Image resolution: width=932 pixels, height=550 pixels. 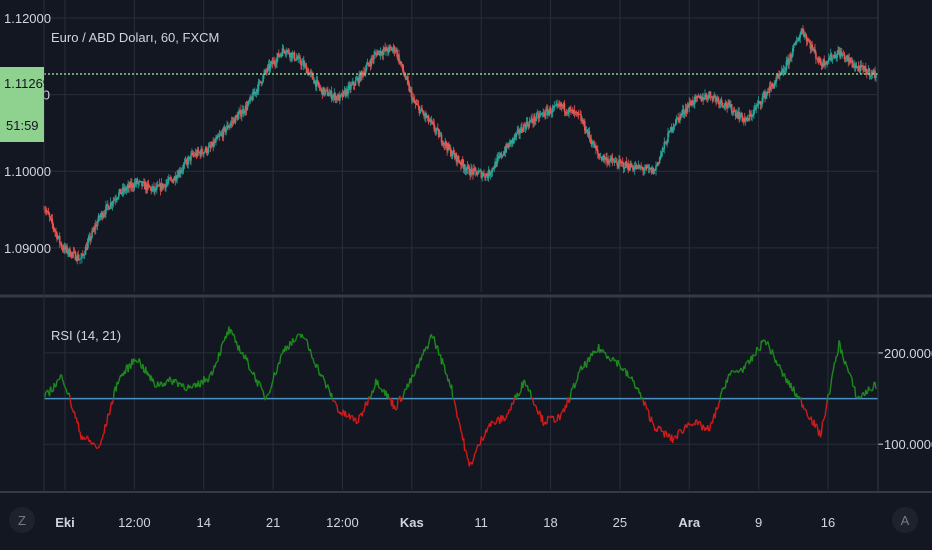 I want to click on time-axis: Eki 12:00 14 21 12:00 Kas 11 18 25 Ara 9 16, so click(x=445, y=522).